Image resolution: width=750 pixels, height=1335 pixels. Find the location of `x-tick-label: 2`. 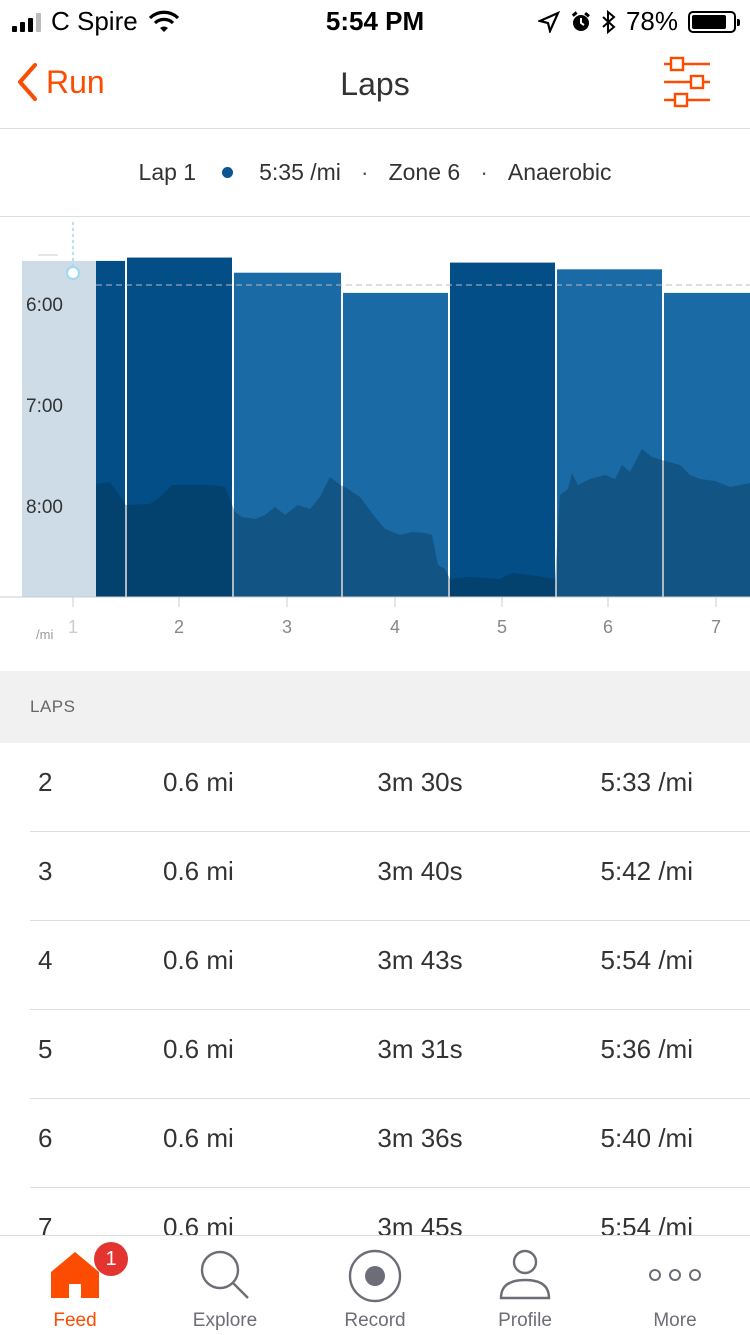

x-tick-label: 2 is located at coordinates (179, 627).